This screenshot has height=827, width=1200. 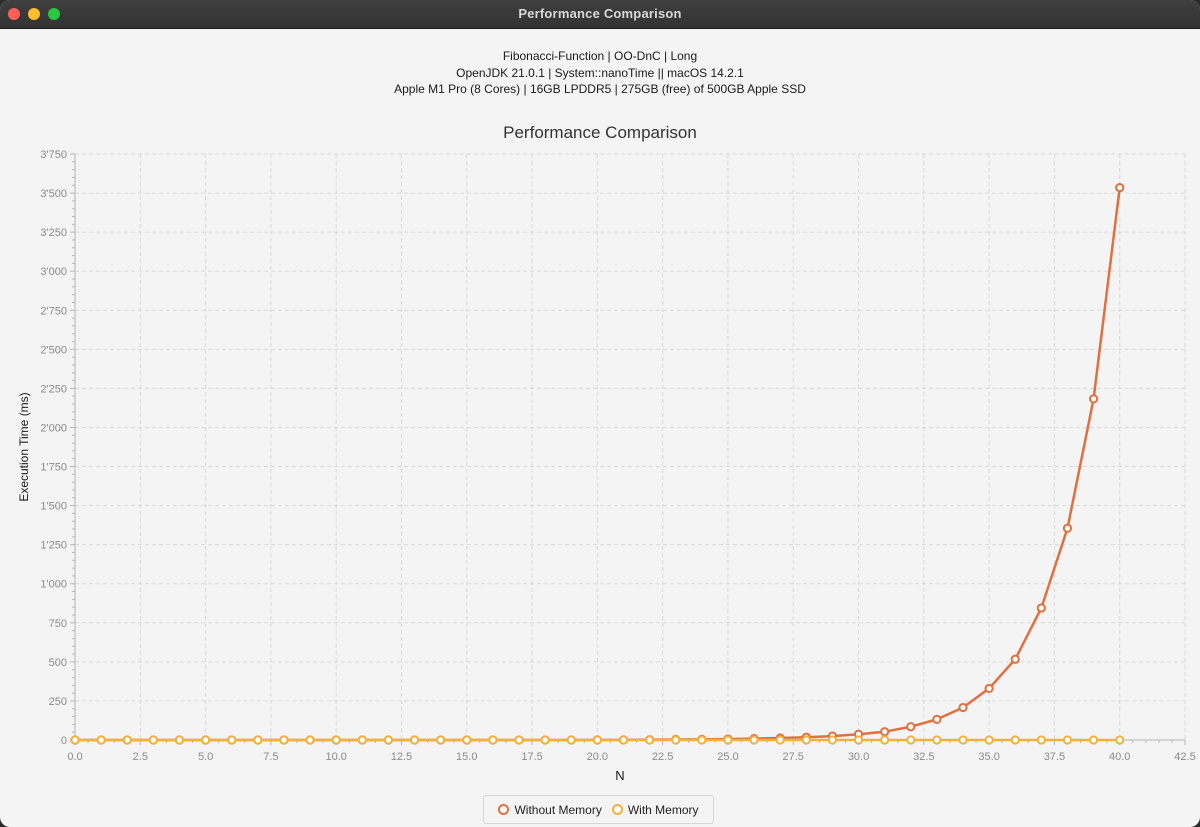 I want to click on x-tick-label: 25.0, so click(x=727, y=757).